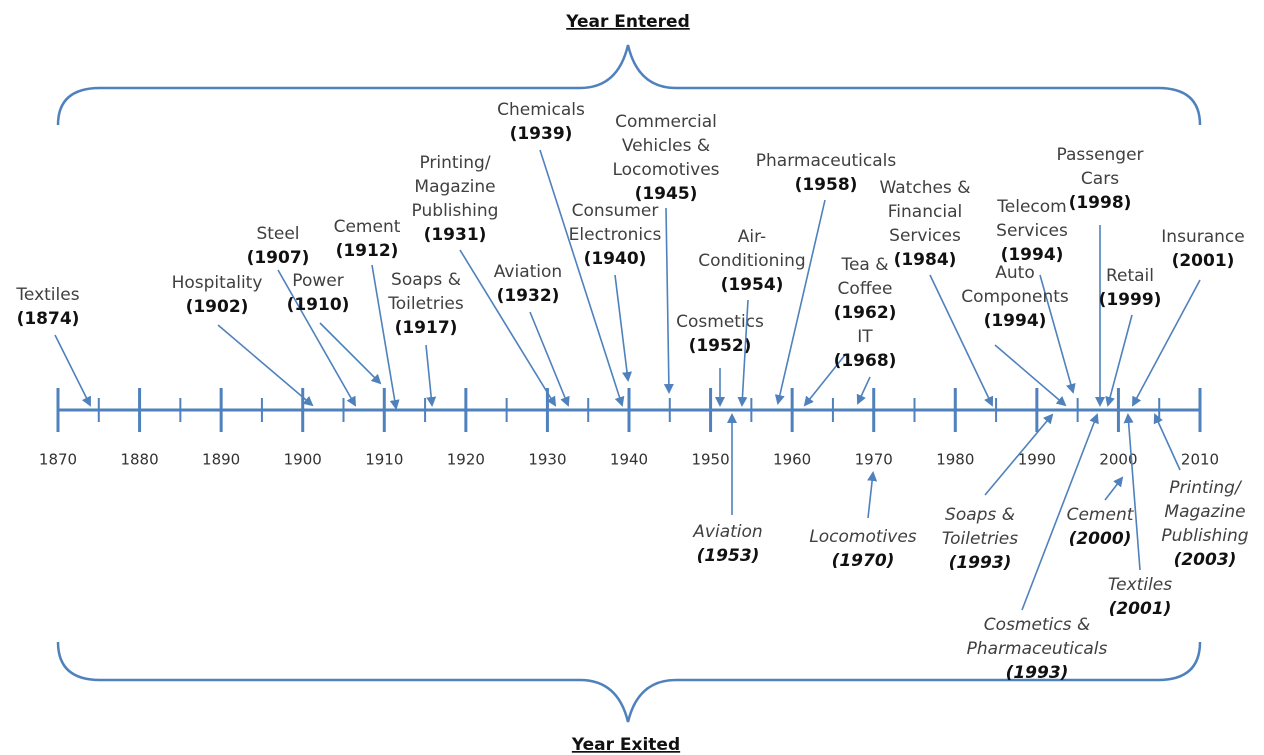 This screenshot has width=1264, height=755. Describe the element at coordinates (863, 561) in the screenshot. I see `event-year: (1970)` at that location.